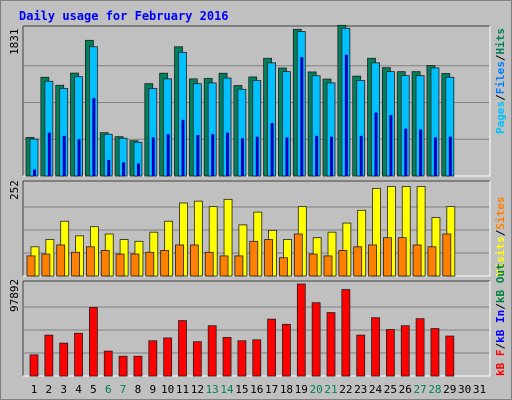 The width and height of the screenshot is (512, 400). I want to click on x-tick-label: 1, so click(34, 389).